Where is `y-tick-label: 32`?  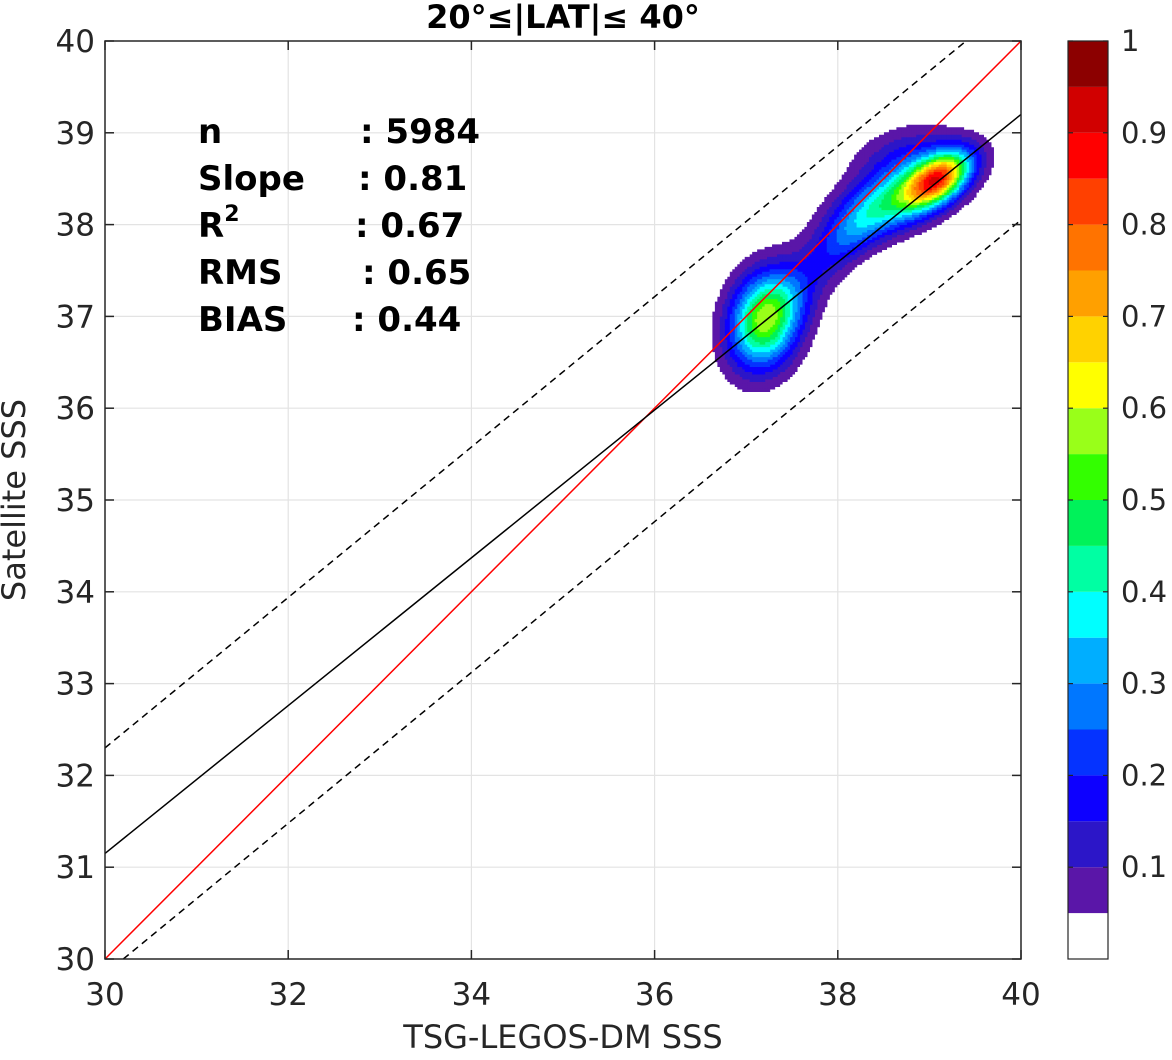
y-tick-label: 32 is located at coordinates (75, 776).